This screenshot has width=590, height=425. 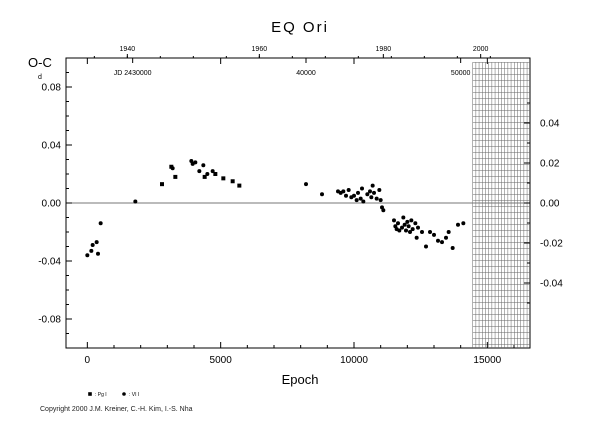 What do you see at coordinates (133, 73) in the screenshot?
I see `top-jd-label: JD 2430000` at bounding box center [133, 73].